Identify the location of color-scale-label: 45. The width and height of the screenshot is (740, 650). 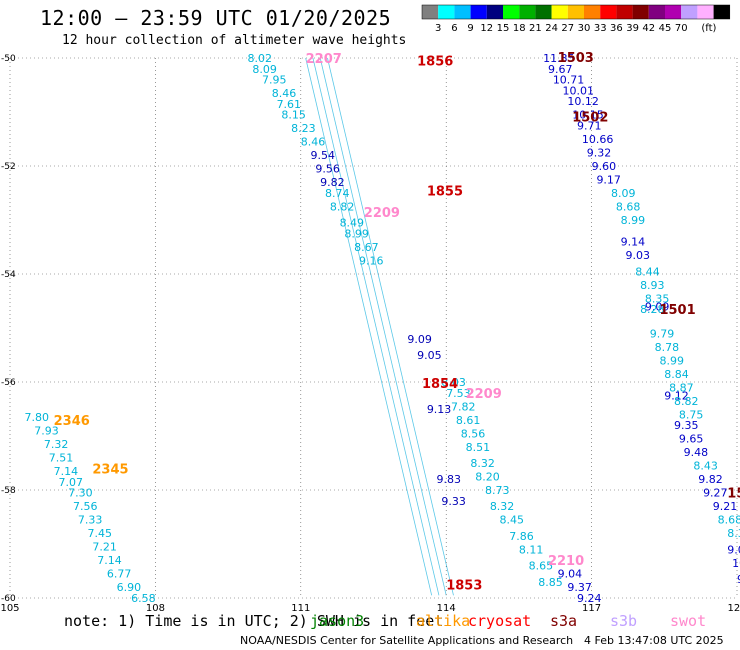
(665, 28).